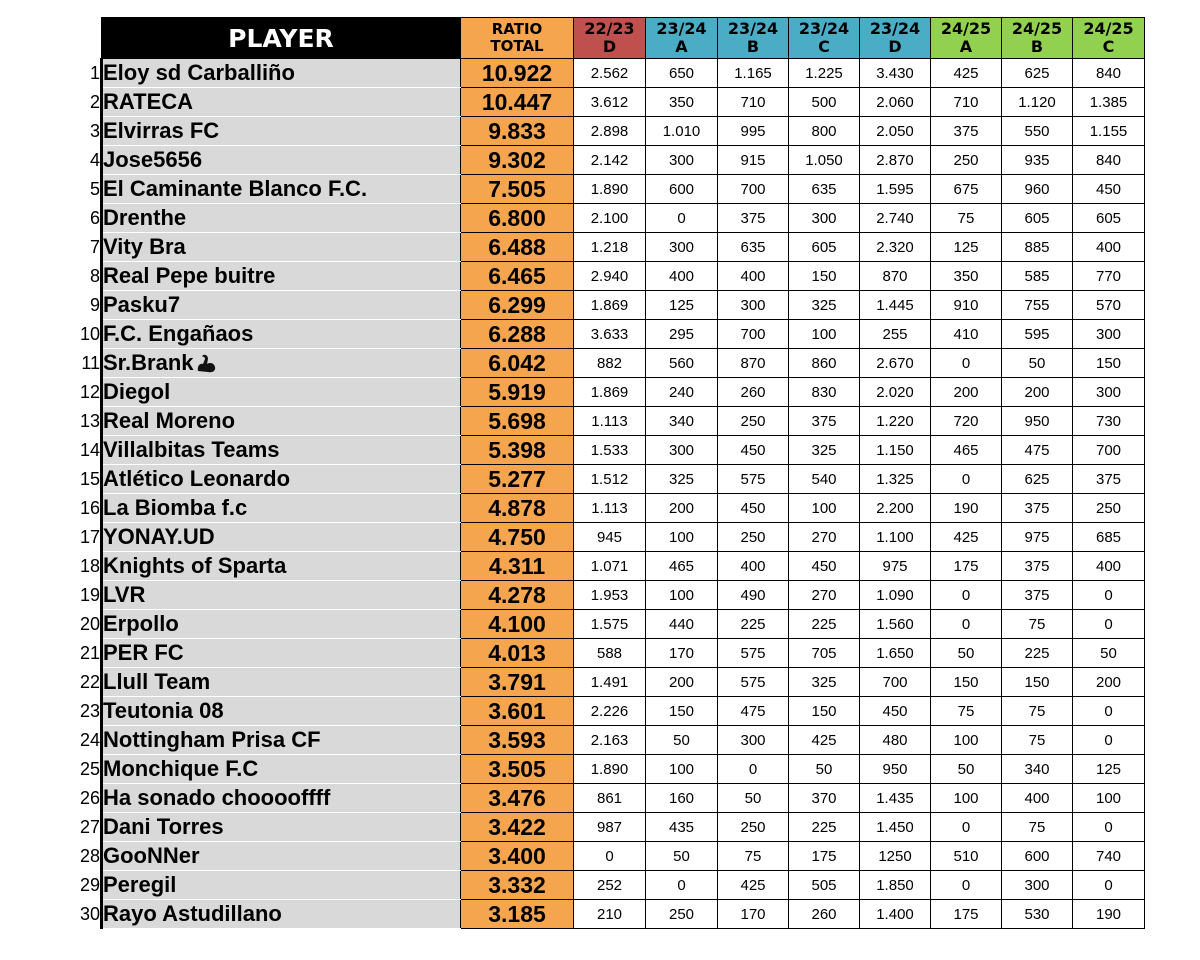 The width and height of the screenshot is (1200, 960). What do you see at coordinates (1108, 537) in the screenshot?
I see `season-value-cell: 685` at bounding box center [1108, 537].